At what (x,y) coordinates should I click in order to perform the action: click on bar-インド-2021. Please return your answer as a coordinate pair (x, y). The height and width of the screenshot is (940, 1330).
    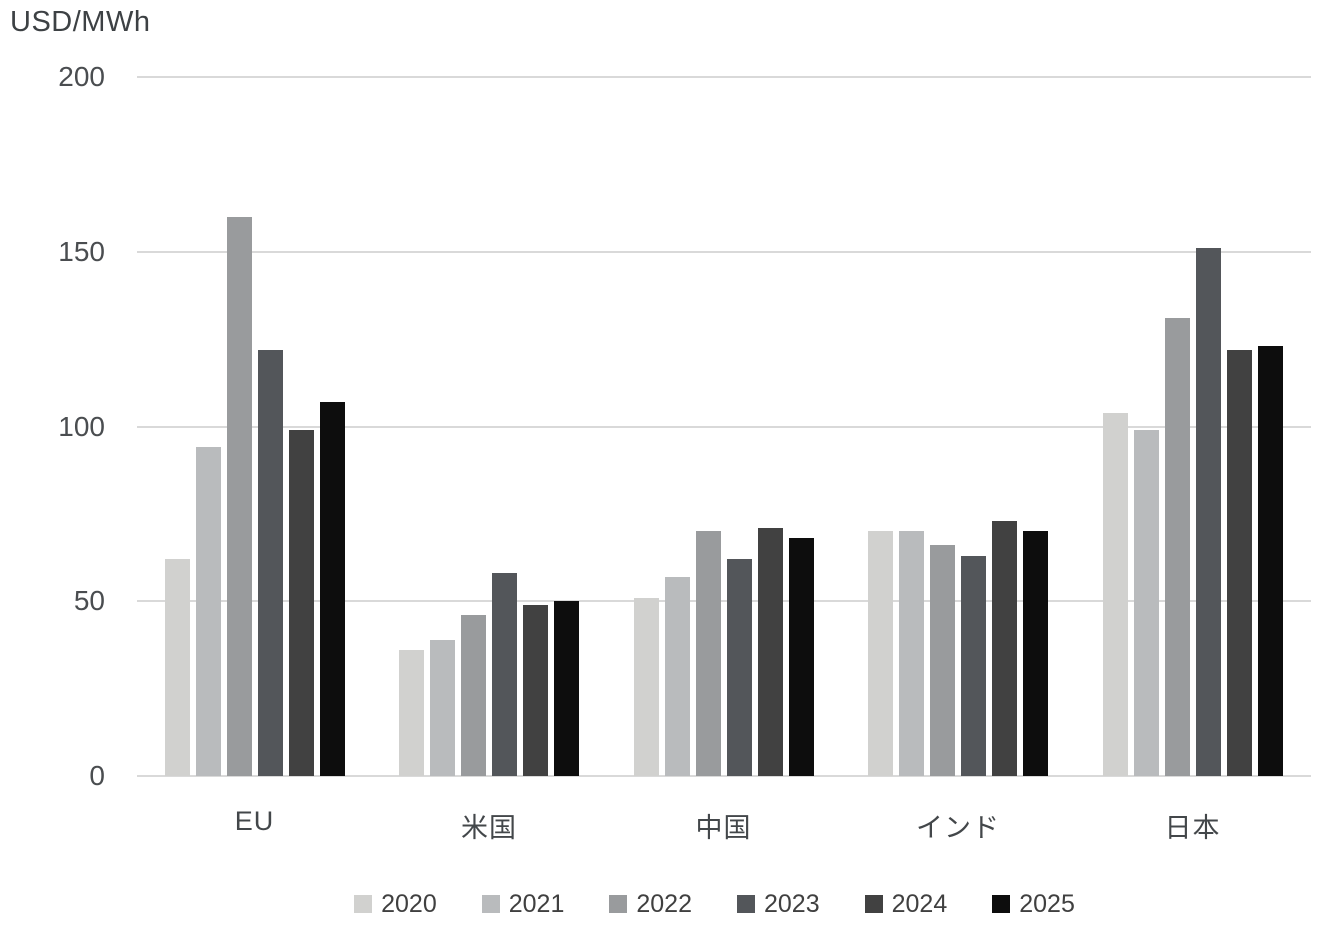
    Looking at the image, I should click on (911, 653).